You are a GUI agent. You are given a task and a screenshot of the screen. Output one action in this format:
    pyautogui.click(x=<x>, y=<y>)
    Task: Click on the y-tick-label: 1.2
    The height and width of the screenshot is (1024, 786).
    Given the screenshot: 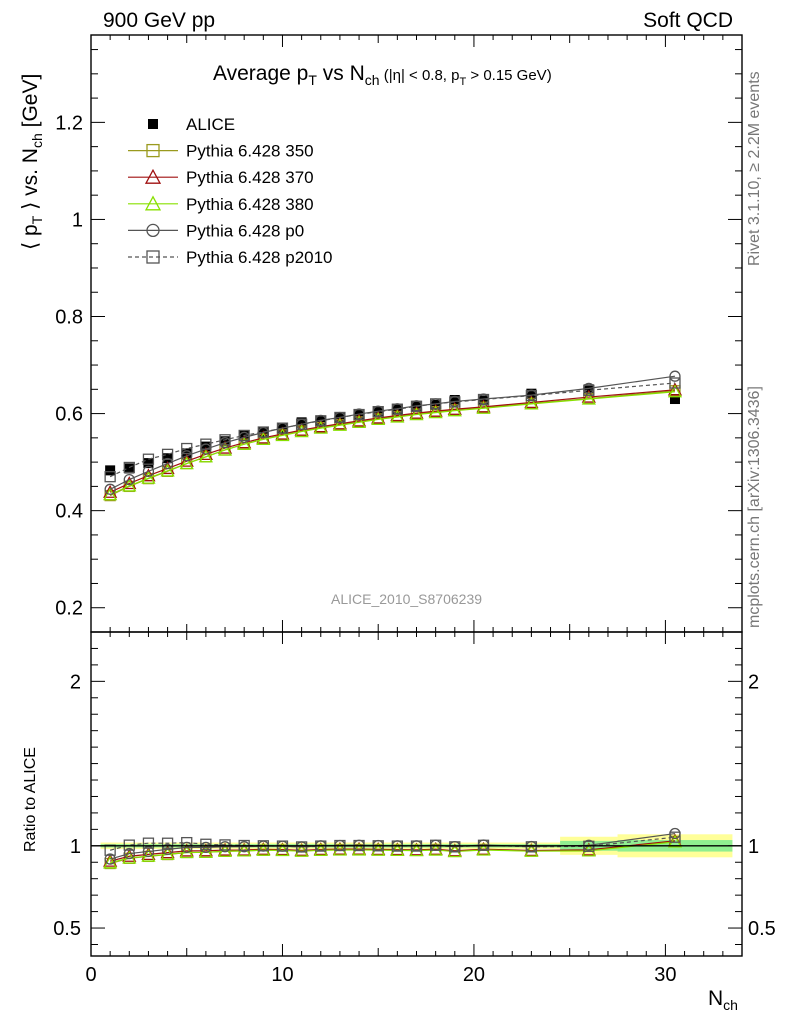 What is the action you would take?
    pyautogui.click(x=69, y=123)
    